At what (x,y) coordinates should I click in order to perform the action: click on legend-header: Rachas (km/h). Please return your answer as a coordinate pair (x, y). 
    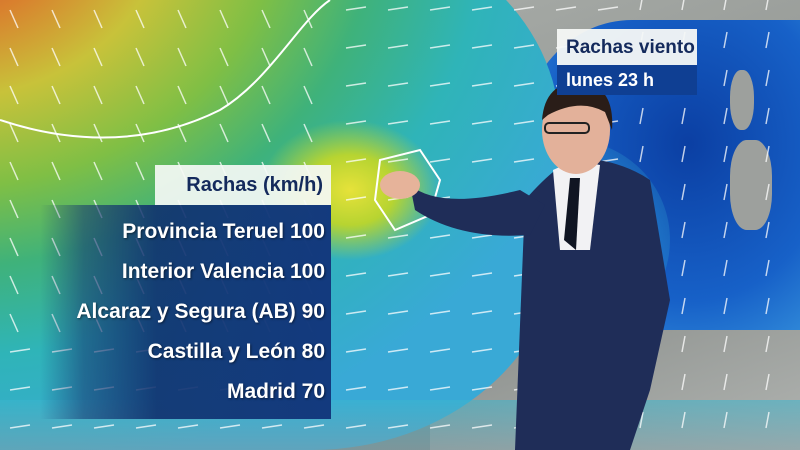
    Looking at the image, I should click on (243, 185).